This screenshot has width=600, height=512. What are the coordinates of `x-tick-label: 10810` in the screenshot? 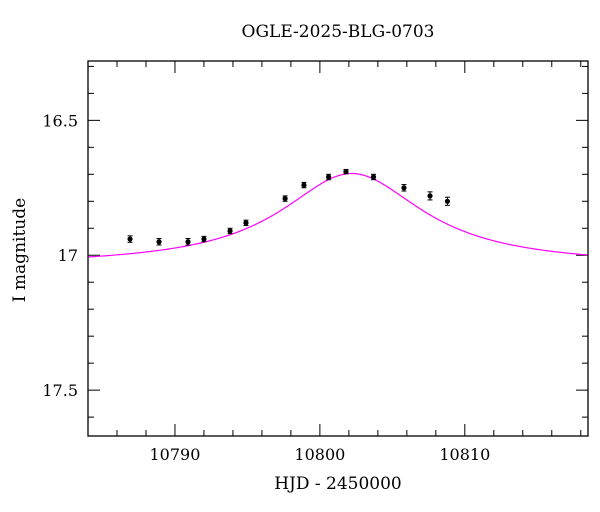 It's located at (464, 454).